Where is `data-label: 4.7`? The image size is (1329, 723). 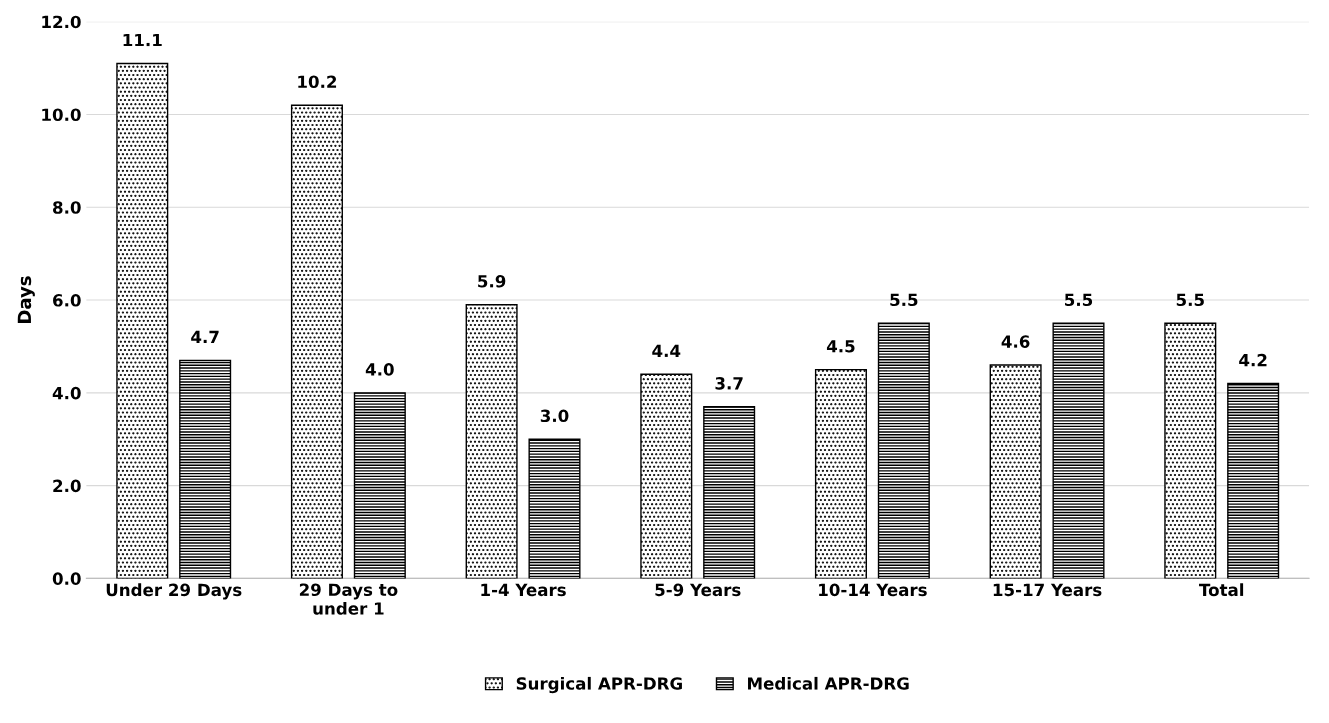 data-label: 4.7 is located at coordinates (205, 336).